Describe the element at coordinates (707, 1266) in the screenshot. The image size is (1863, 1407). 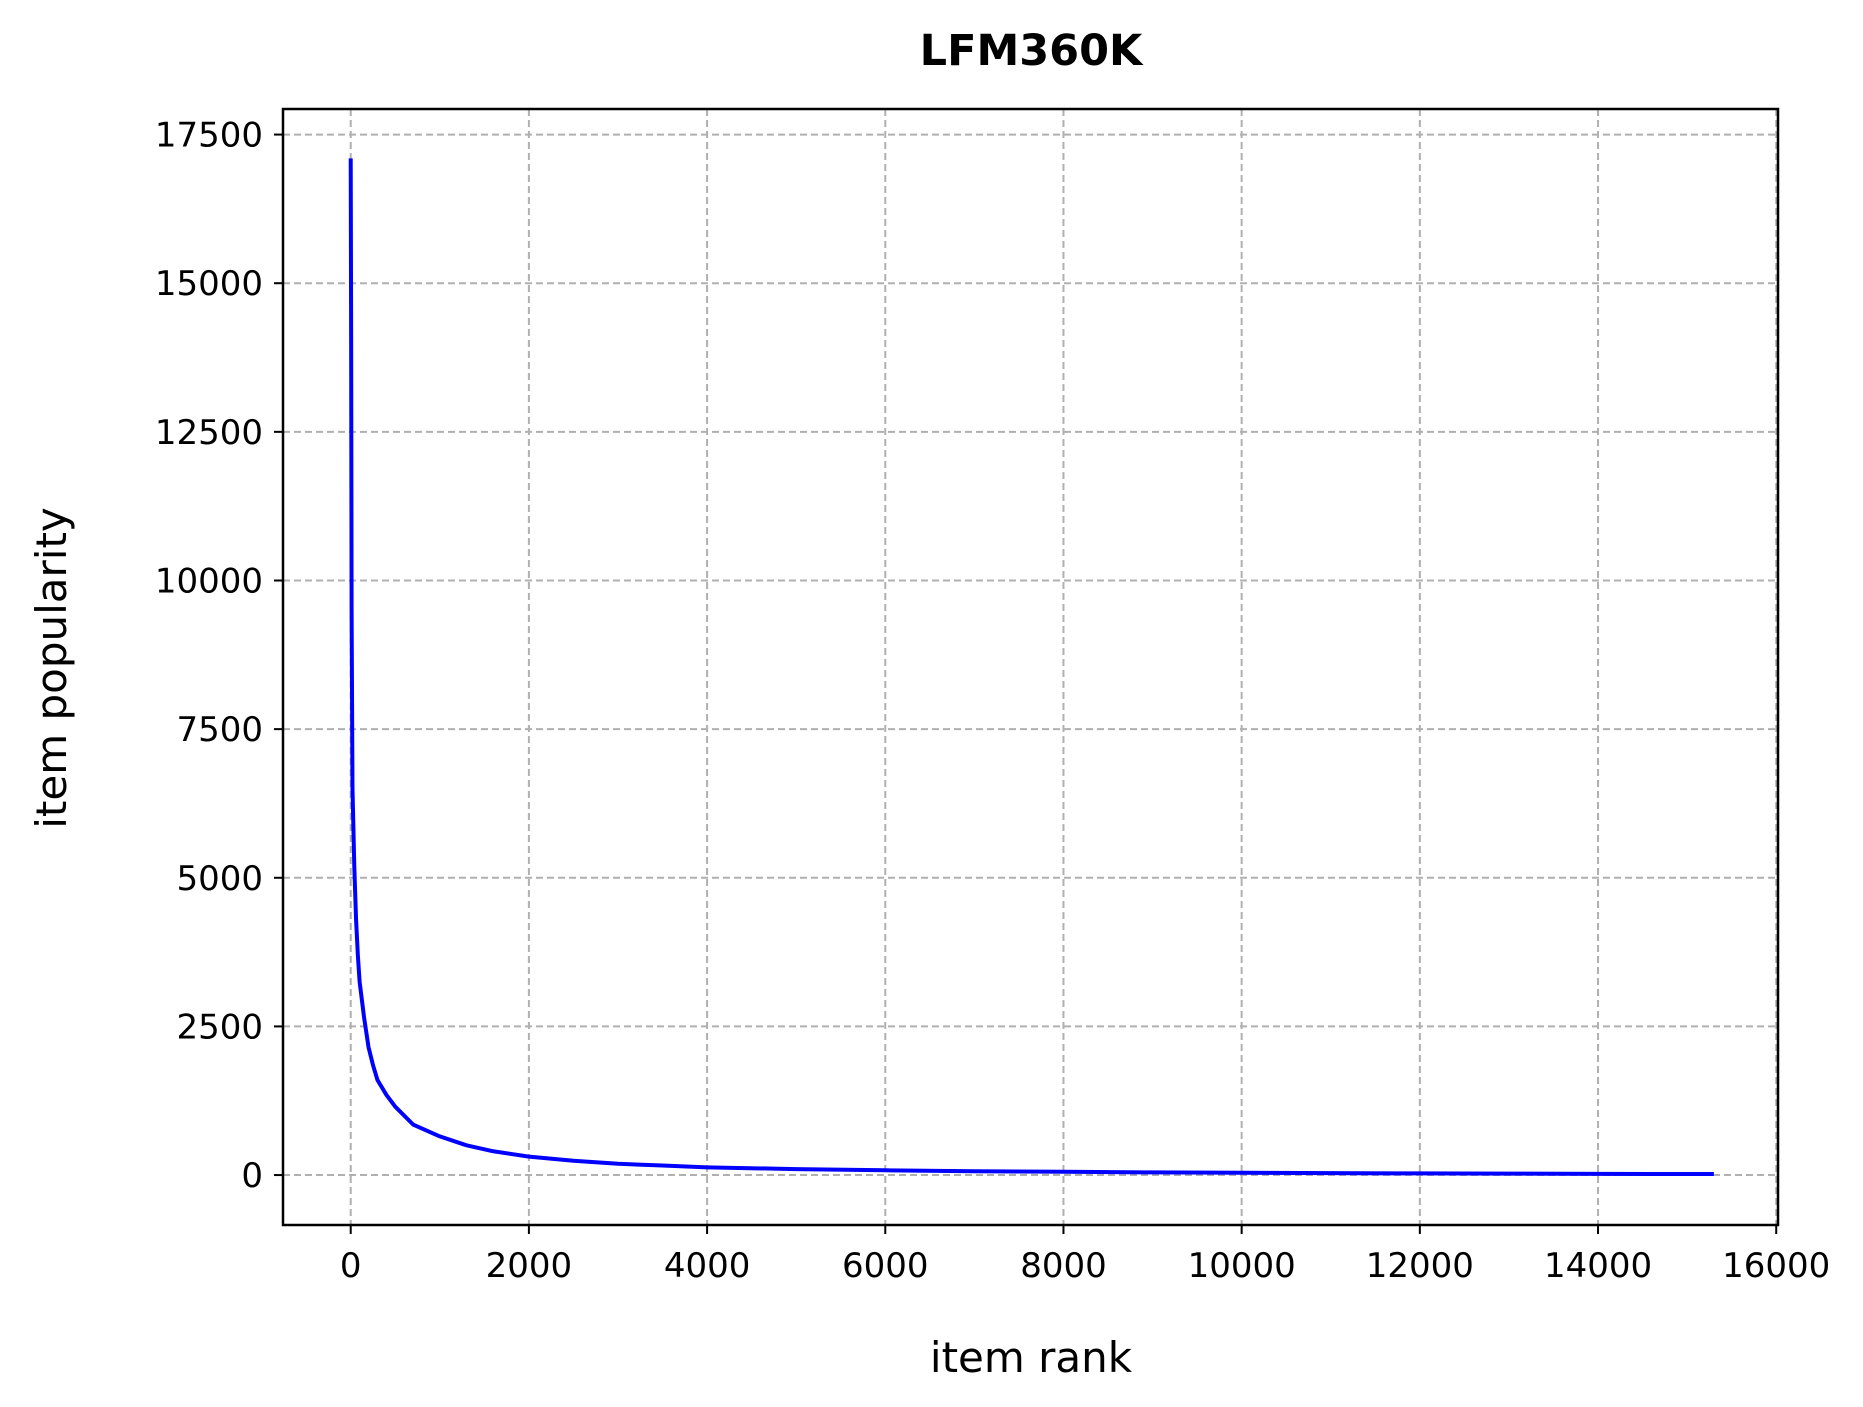
I see `x-tick-label: 4000` at that location.